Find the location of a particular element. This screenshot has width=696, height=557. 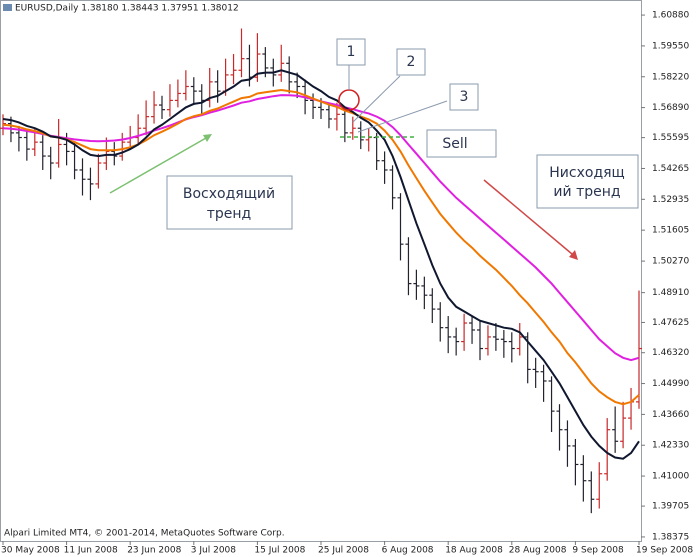

uptrend-box is located at coordinates (229, 202).